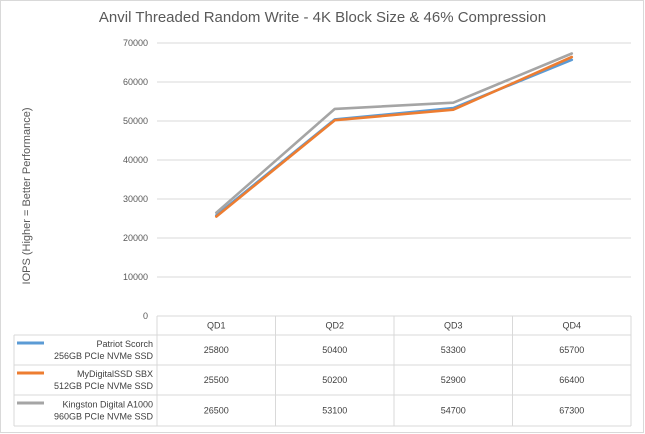  Describe the element at coordinates (334, 350) in the screenshot. I see `data-label-s0-QD2: 50400` at that location.